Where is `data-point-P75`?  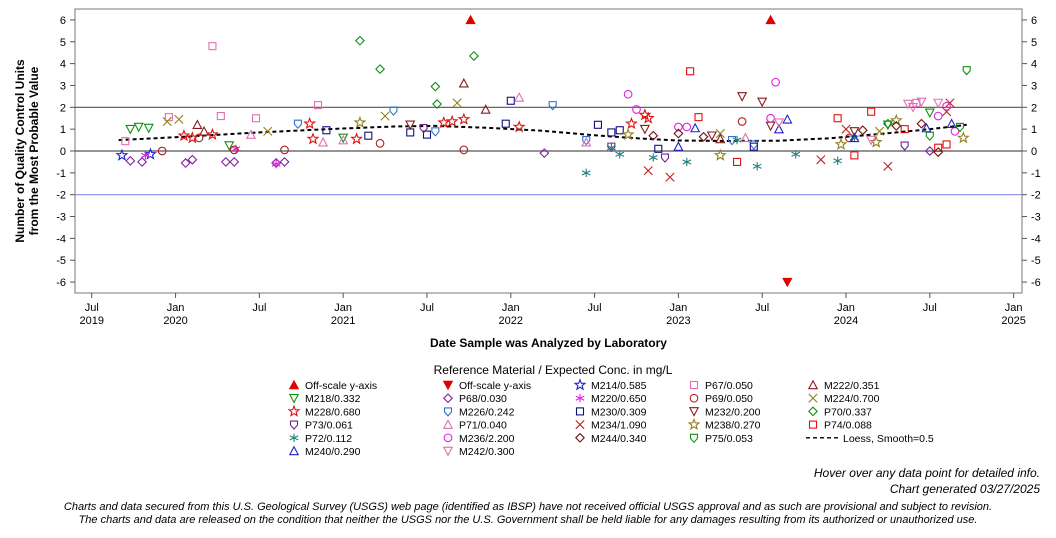 data-point-P75 is located at coordinates (929, 136).